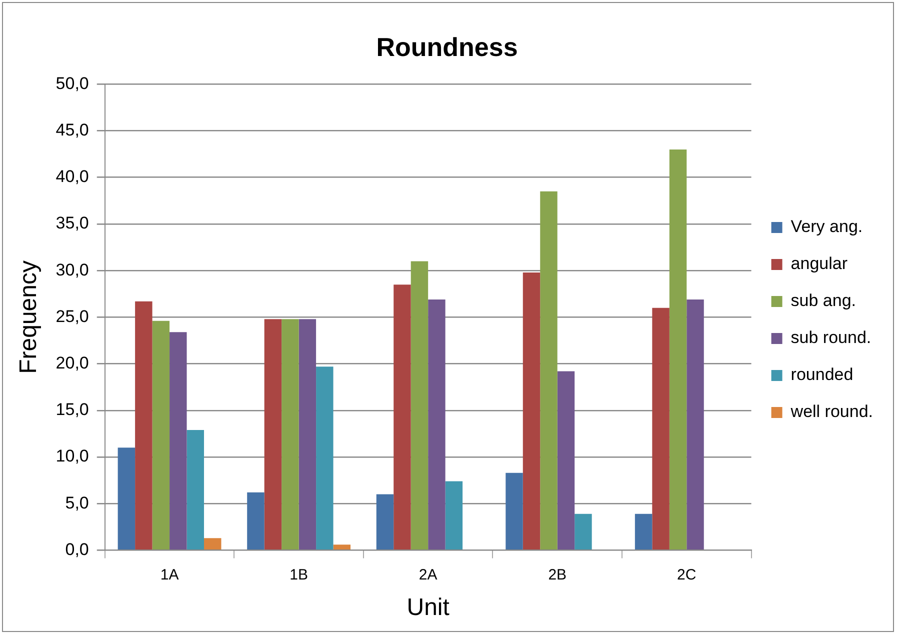 The image size is (901, 637). Describe the element at coordinates (447, 47) in the screenshot. I see `chart-title: Roundness` at that location.